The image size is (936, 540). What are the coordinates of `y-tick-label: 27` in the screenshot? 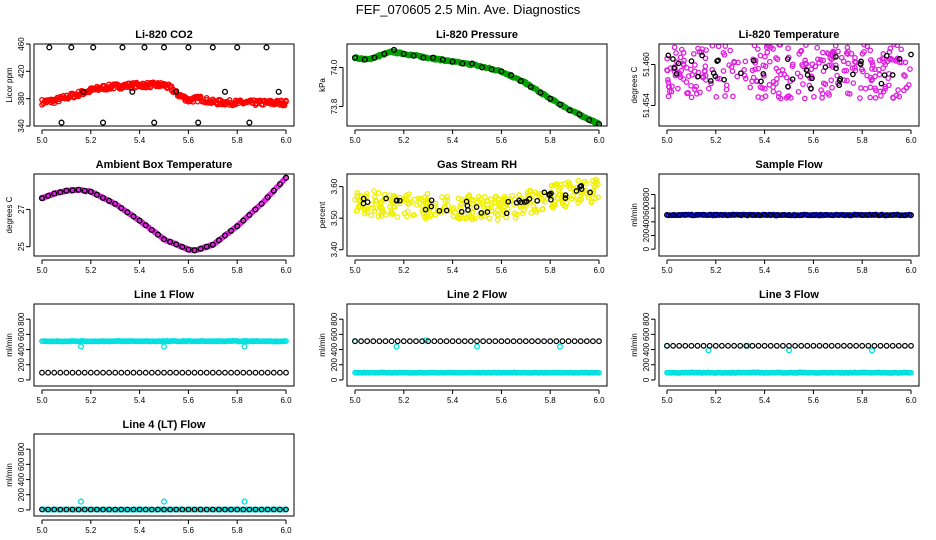 It's located at (21, 208).